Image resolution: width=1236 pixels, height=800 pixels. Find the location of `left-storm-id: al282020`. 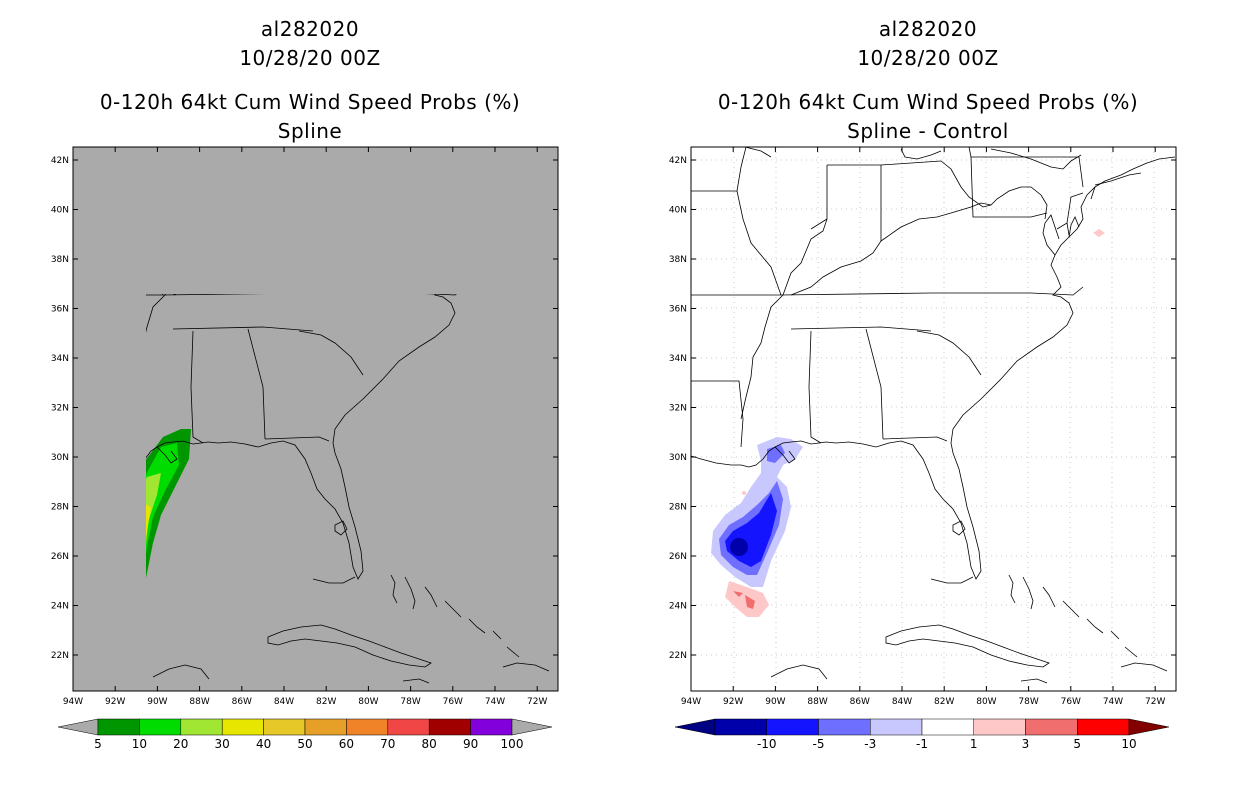

left-storm-id: al282020 is located at coordinates (310, 29).